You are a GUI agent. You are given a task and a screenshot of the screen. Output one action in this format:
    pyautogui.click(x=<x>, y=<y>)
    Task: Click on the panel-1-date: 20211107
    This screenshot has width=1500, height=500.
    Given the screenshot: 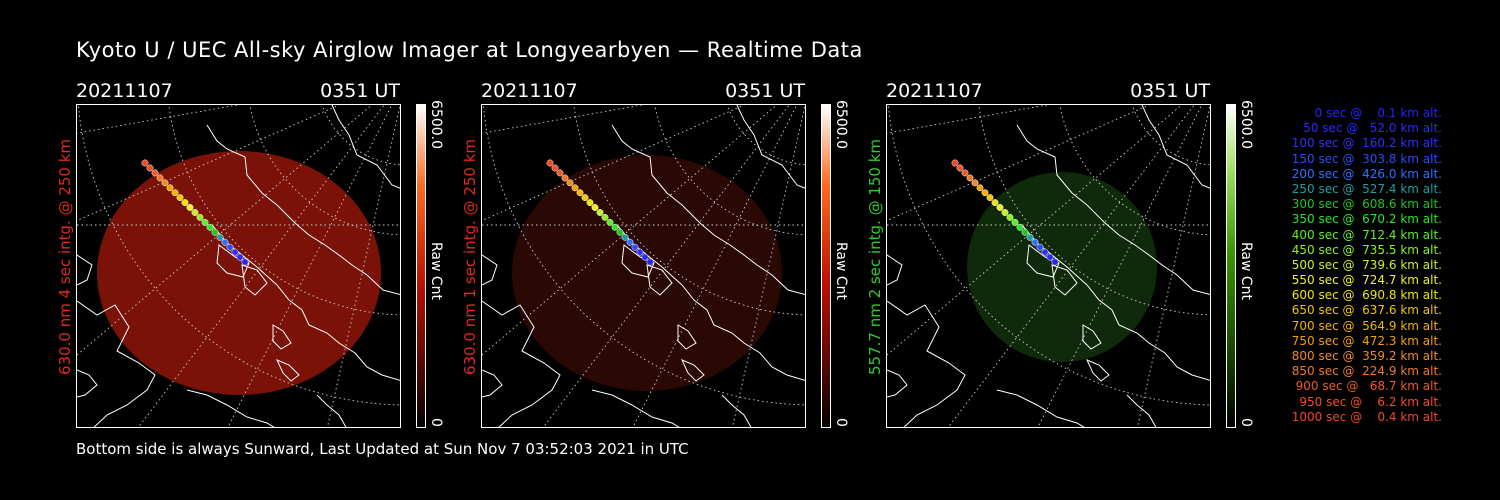 What is the action you would take?
    pyautogui.click(x=124, y=91)
    